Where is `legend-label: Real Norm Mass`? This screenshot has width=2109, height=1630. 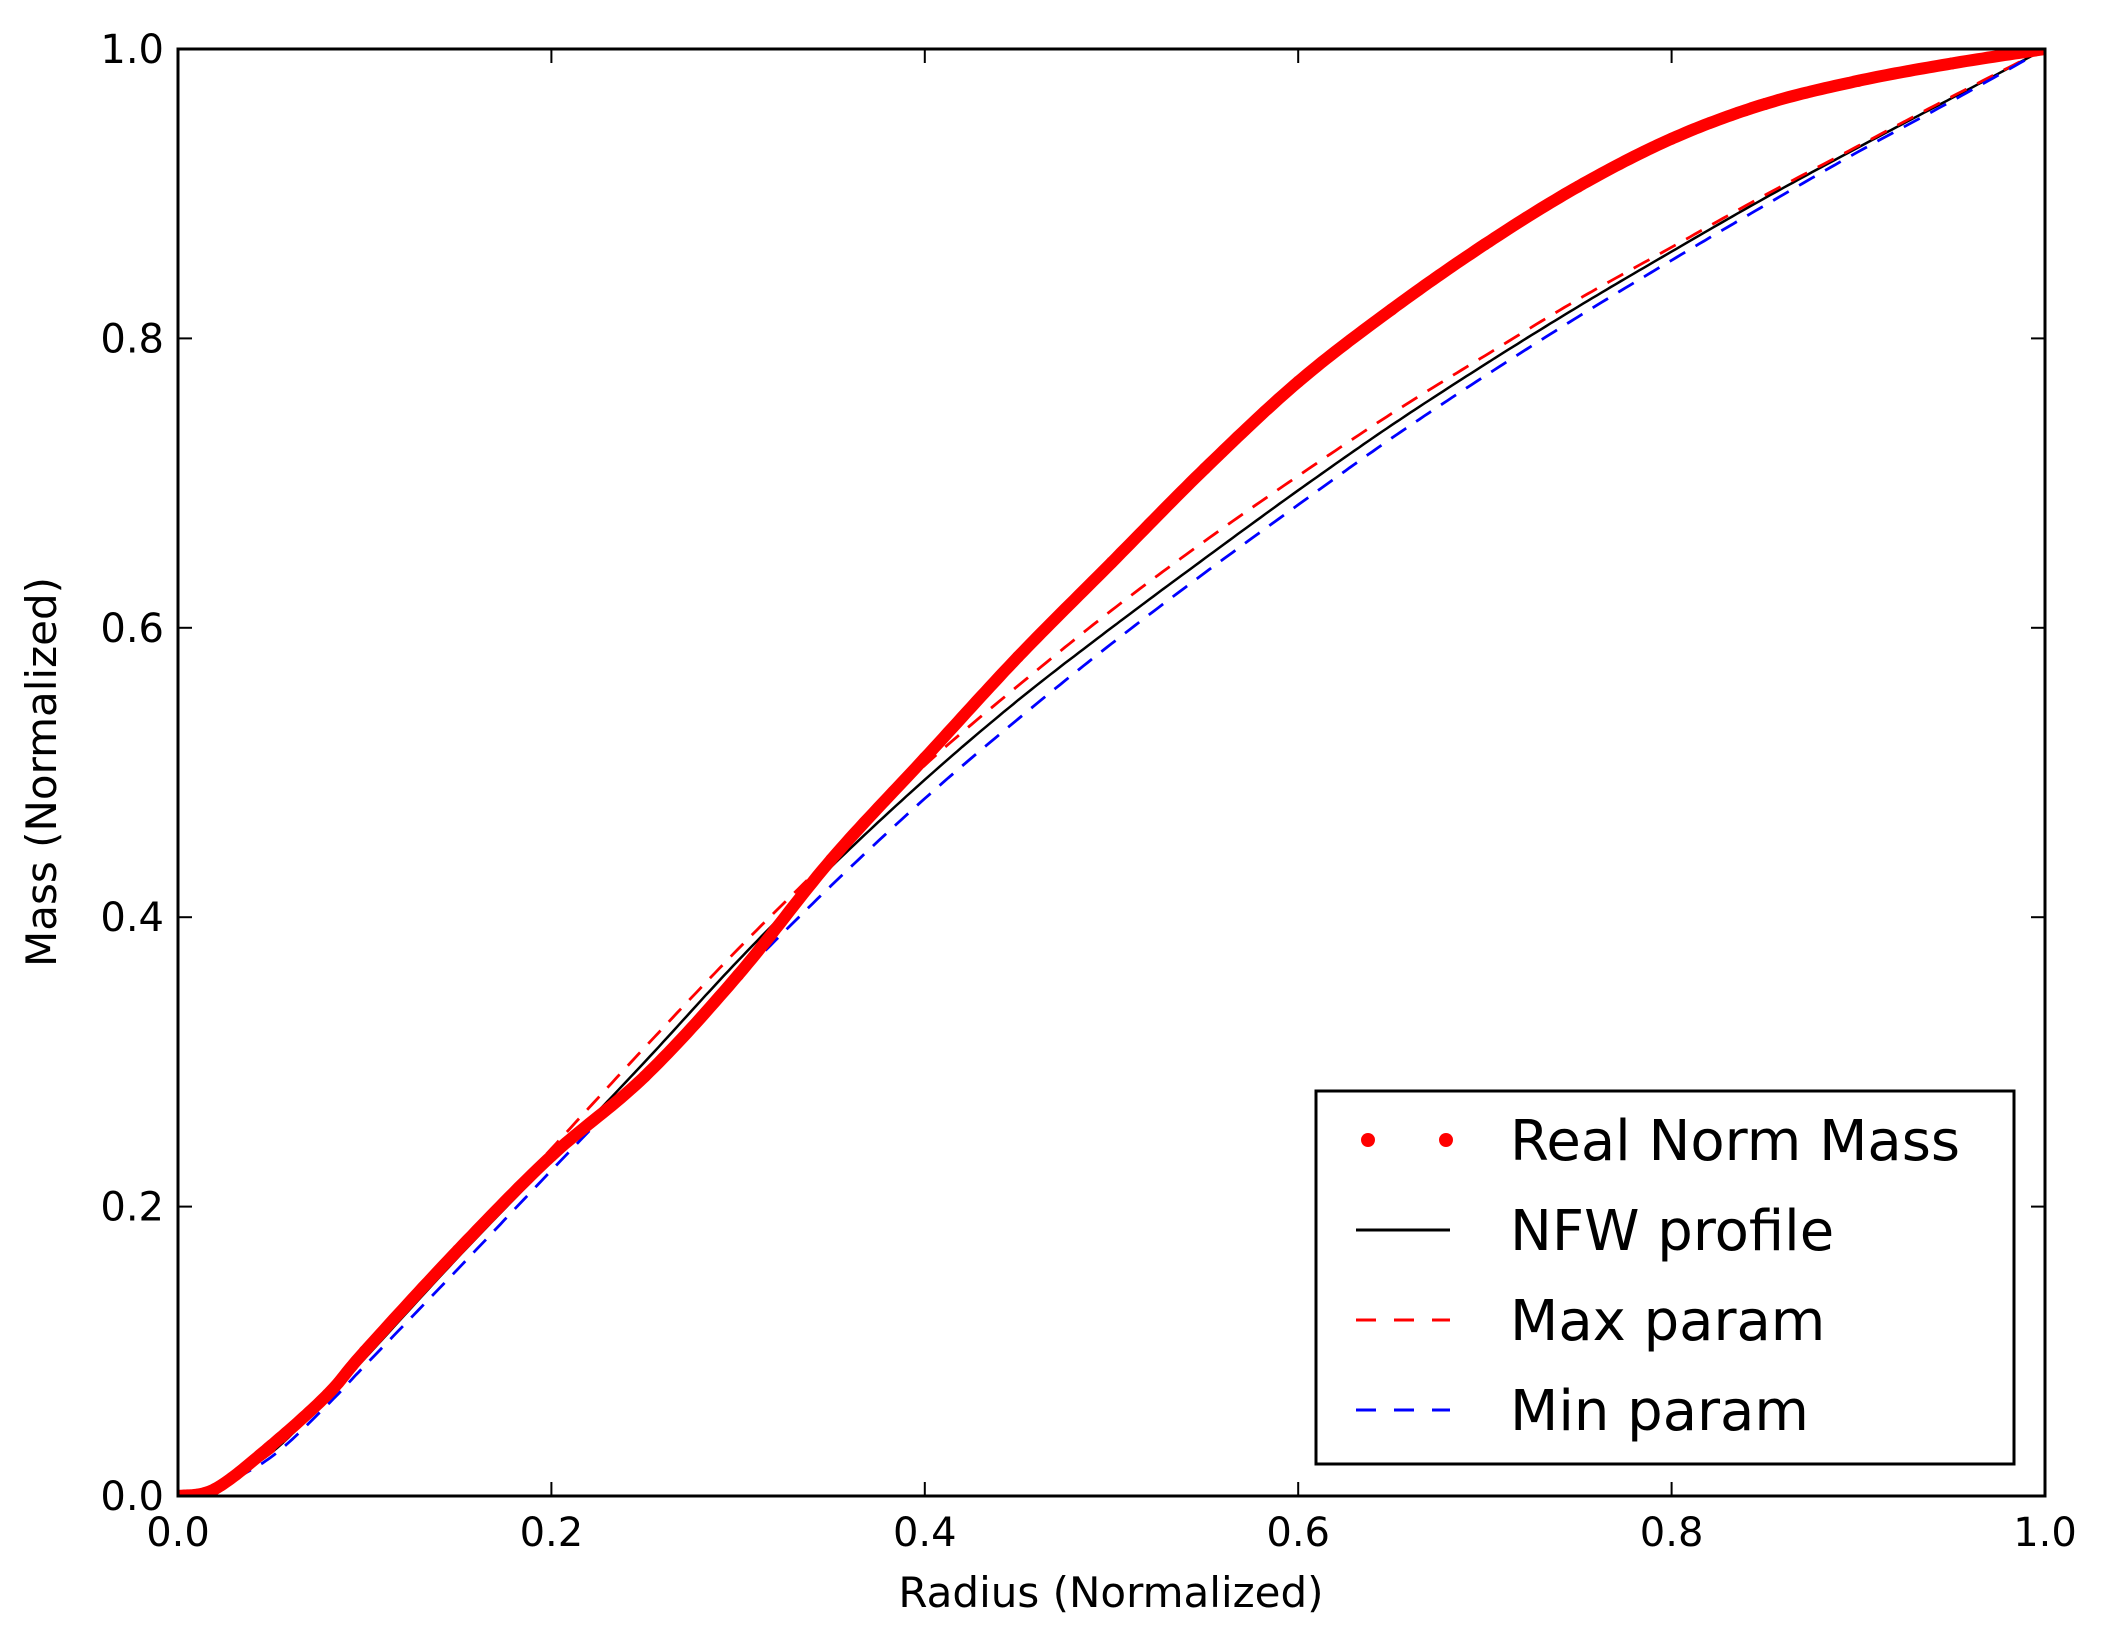
legend-label: Real Norm Mass is located at coordinates (1735, 1141).